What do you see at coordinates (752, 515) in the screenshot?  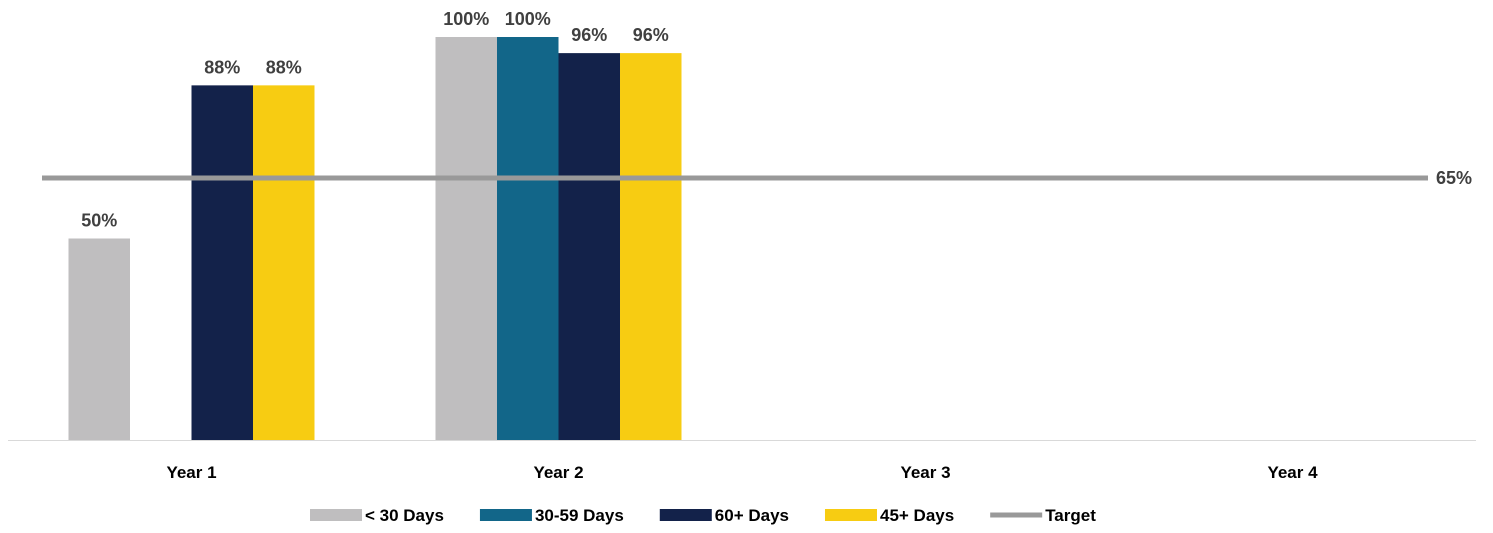 I see `legend-label: 60+ Days` at bounding box center [752, 515].